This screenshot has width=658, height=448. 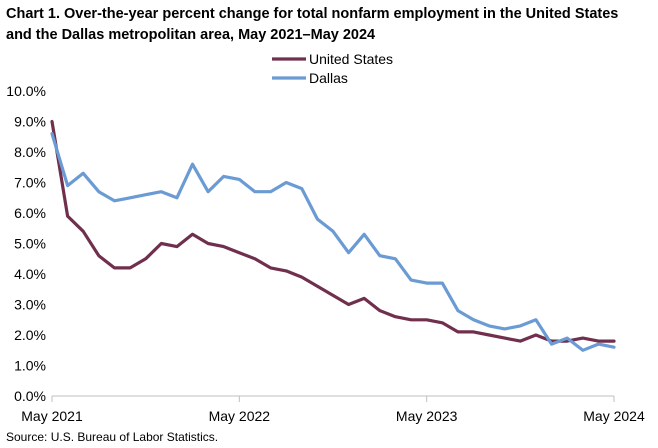 What do you see at coordinates (614, 416) in the screenshot?
I see `x-tick-label: May 2024` at bounding box center [614, 416].